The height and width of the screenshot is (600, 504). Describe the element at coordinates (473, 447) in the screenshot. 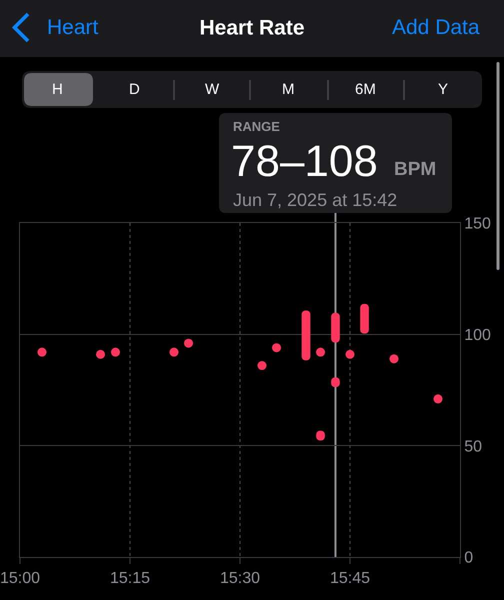

I see `y-tick-label: 50` at that location.